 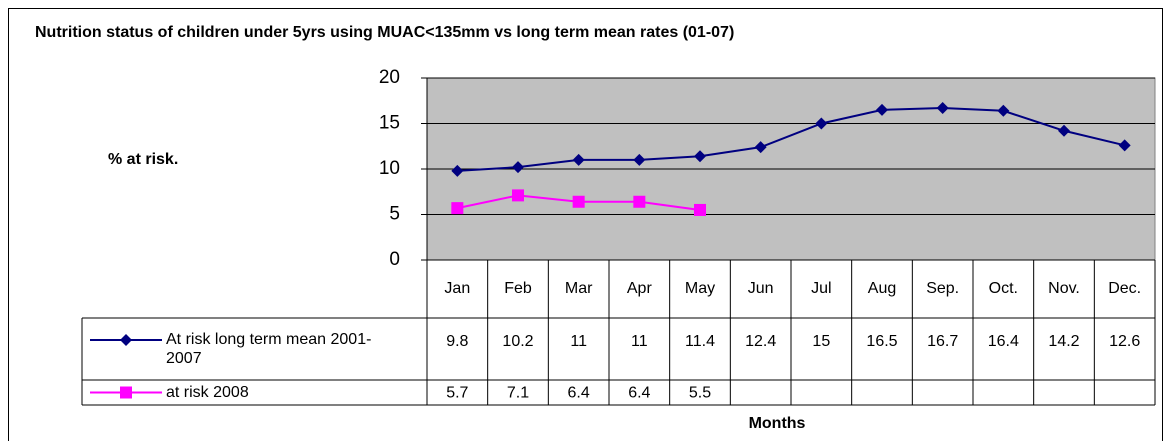 I want to click on legend-label-box: At risk long term mean 2001-2007, so click(x=269, y=349).